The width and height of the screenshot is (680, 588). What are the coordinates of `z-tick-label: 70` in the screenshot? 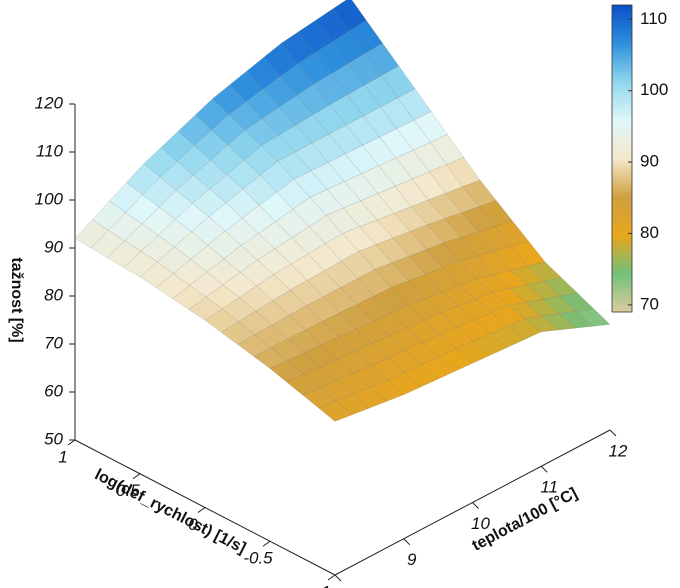 It's located at (53, 342).